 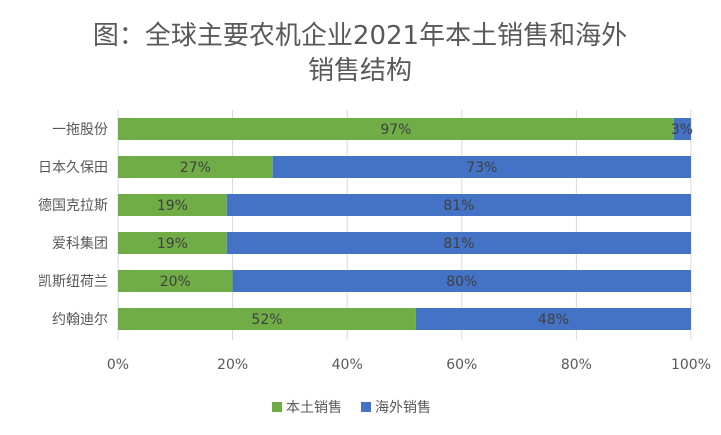 I want to click on category-label: 德国克拉斯, so click(x=73, y=206).